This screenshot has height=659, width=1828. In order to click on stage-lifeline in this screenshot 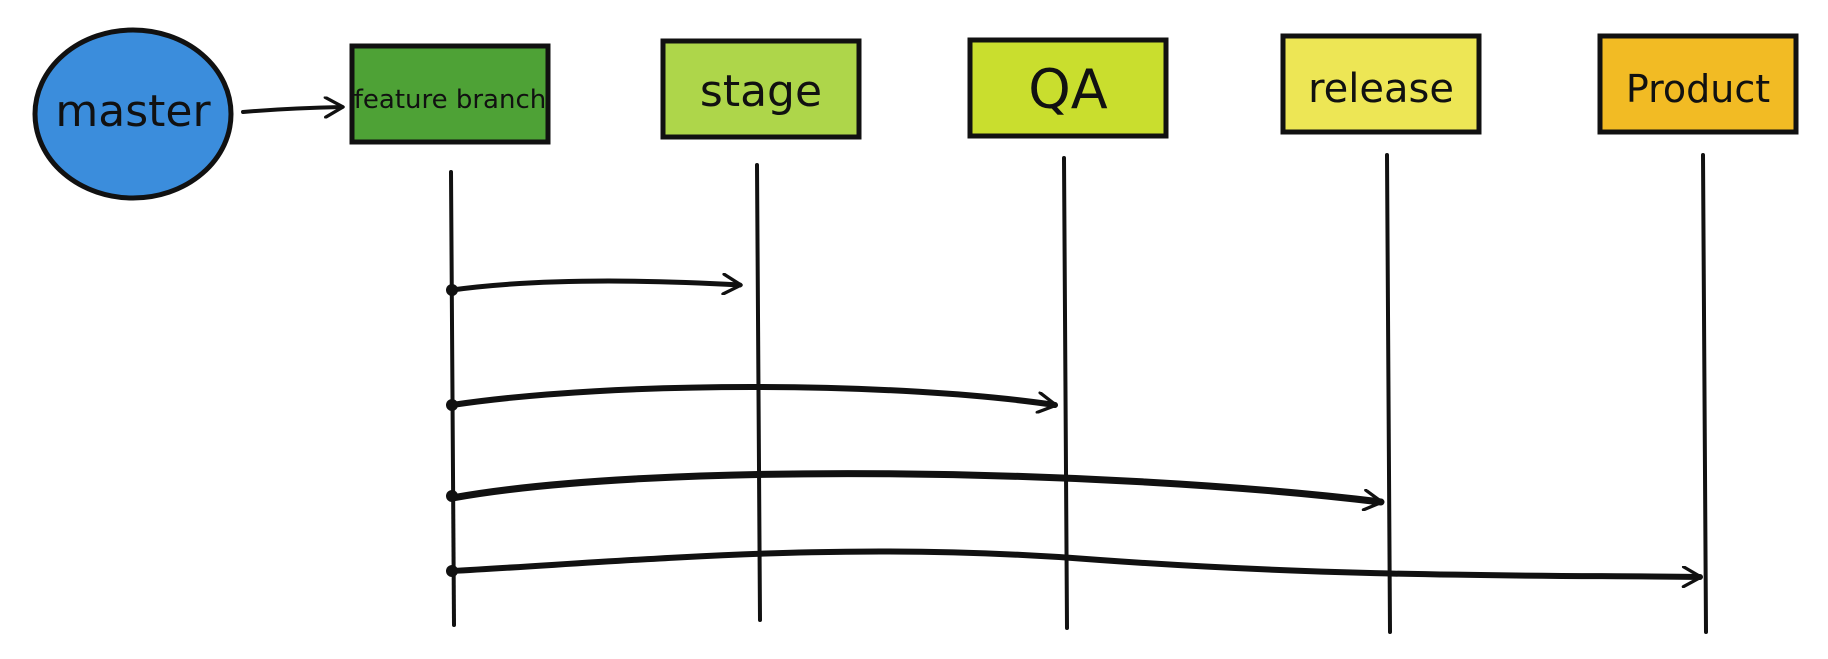, I will do `click(758, 392)`.